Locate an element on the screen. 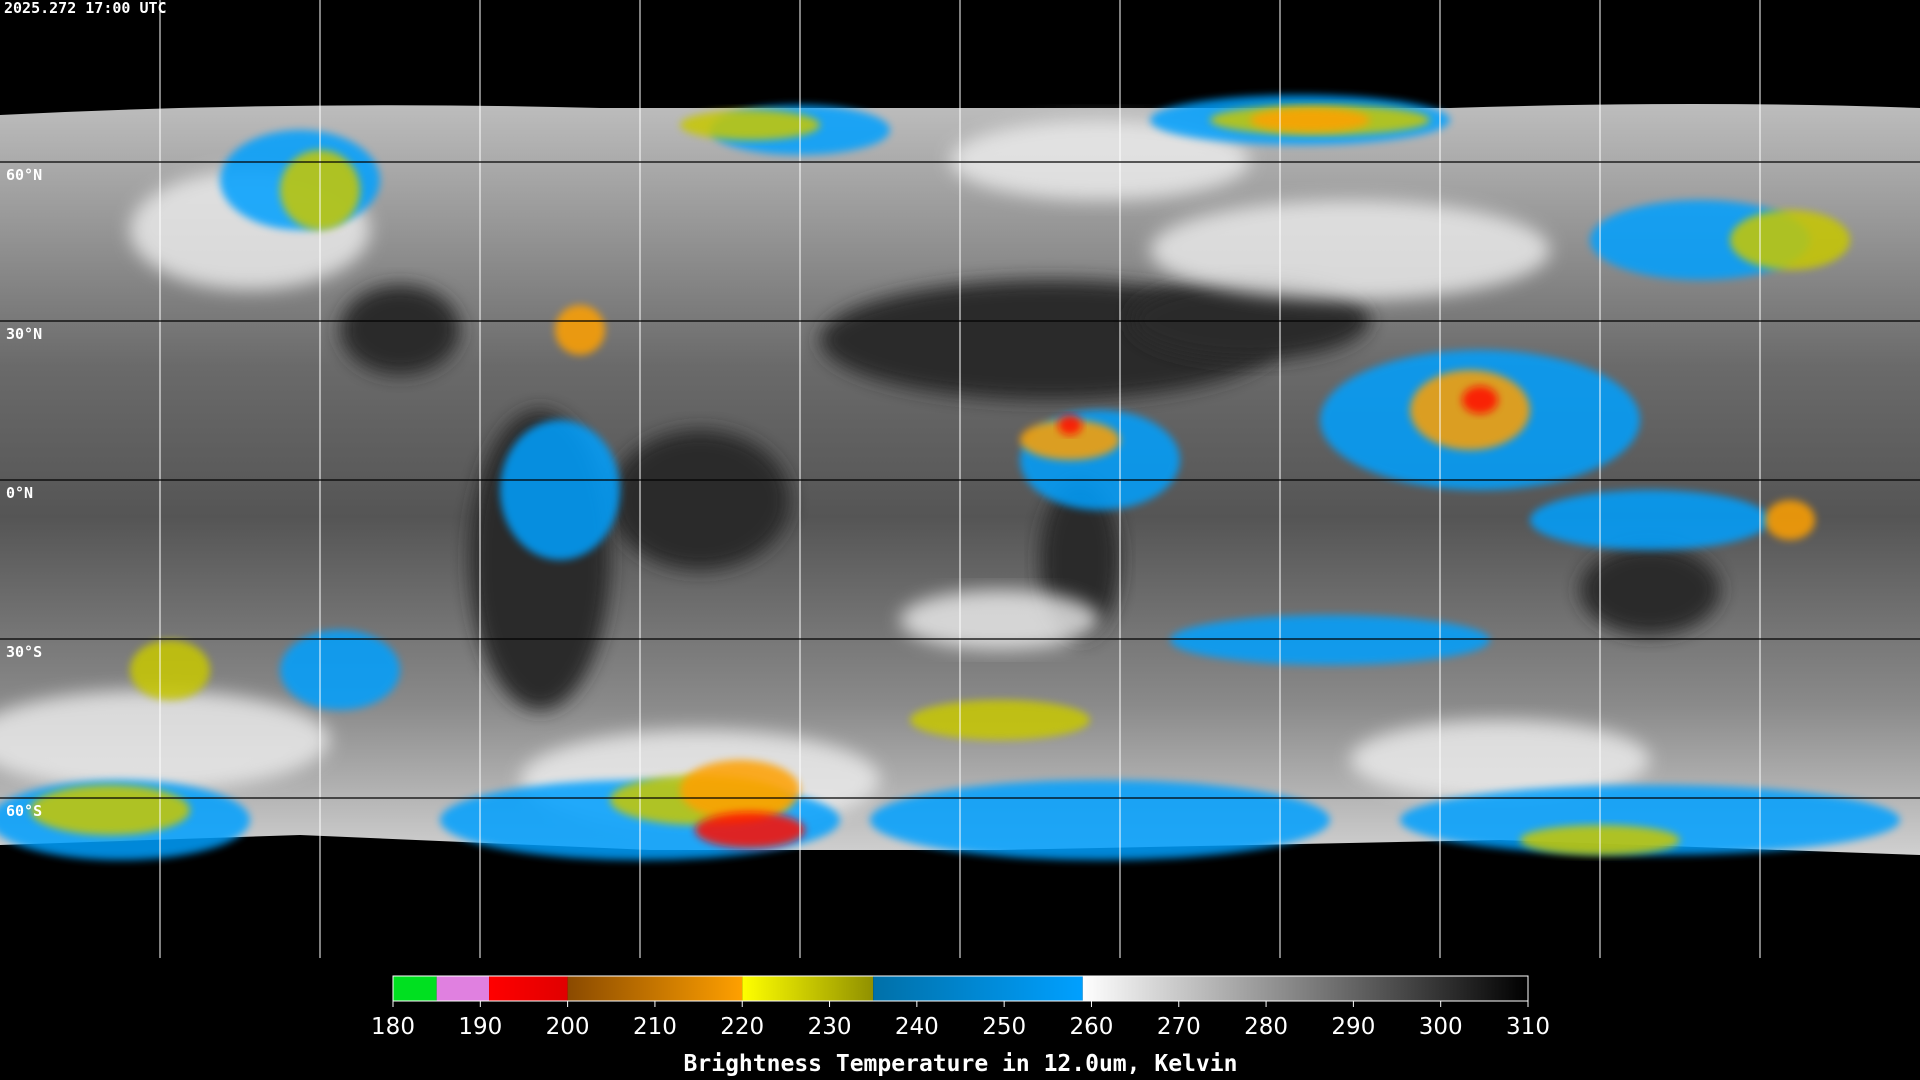 The height and width of the screenshot is (1080, 1920). colorbar-tick-label: 200 is located at coordinates (568, 1027).